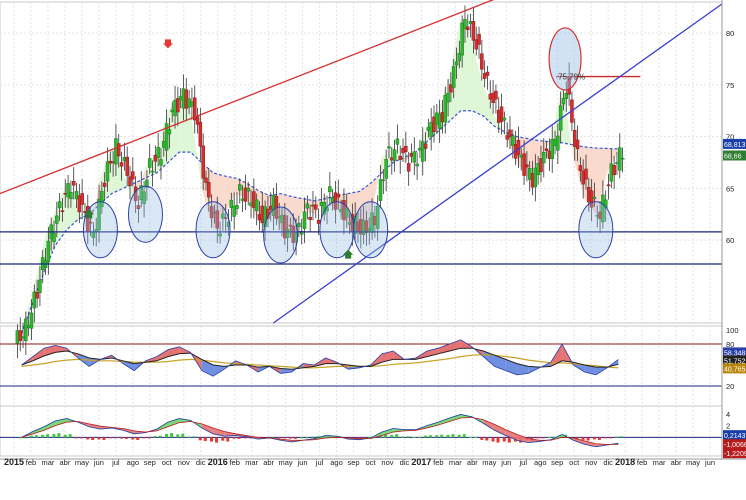 The height and width of the screenshot is (500, 746). Describe the element at coordinates (625, 462) in the screenshot. I see `year-tick-label: 2018` at that location.